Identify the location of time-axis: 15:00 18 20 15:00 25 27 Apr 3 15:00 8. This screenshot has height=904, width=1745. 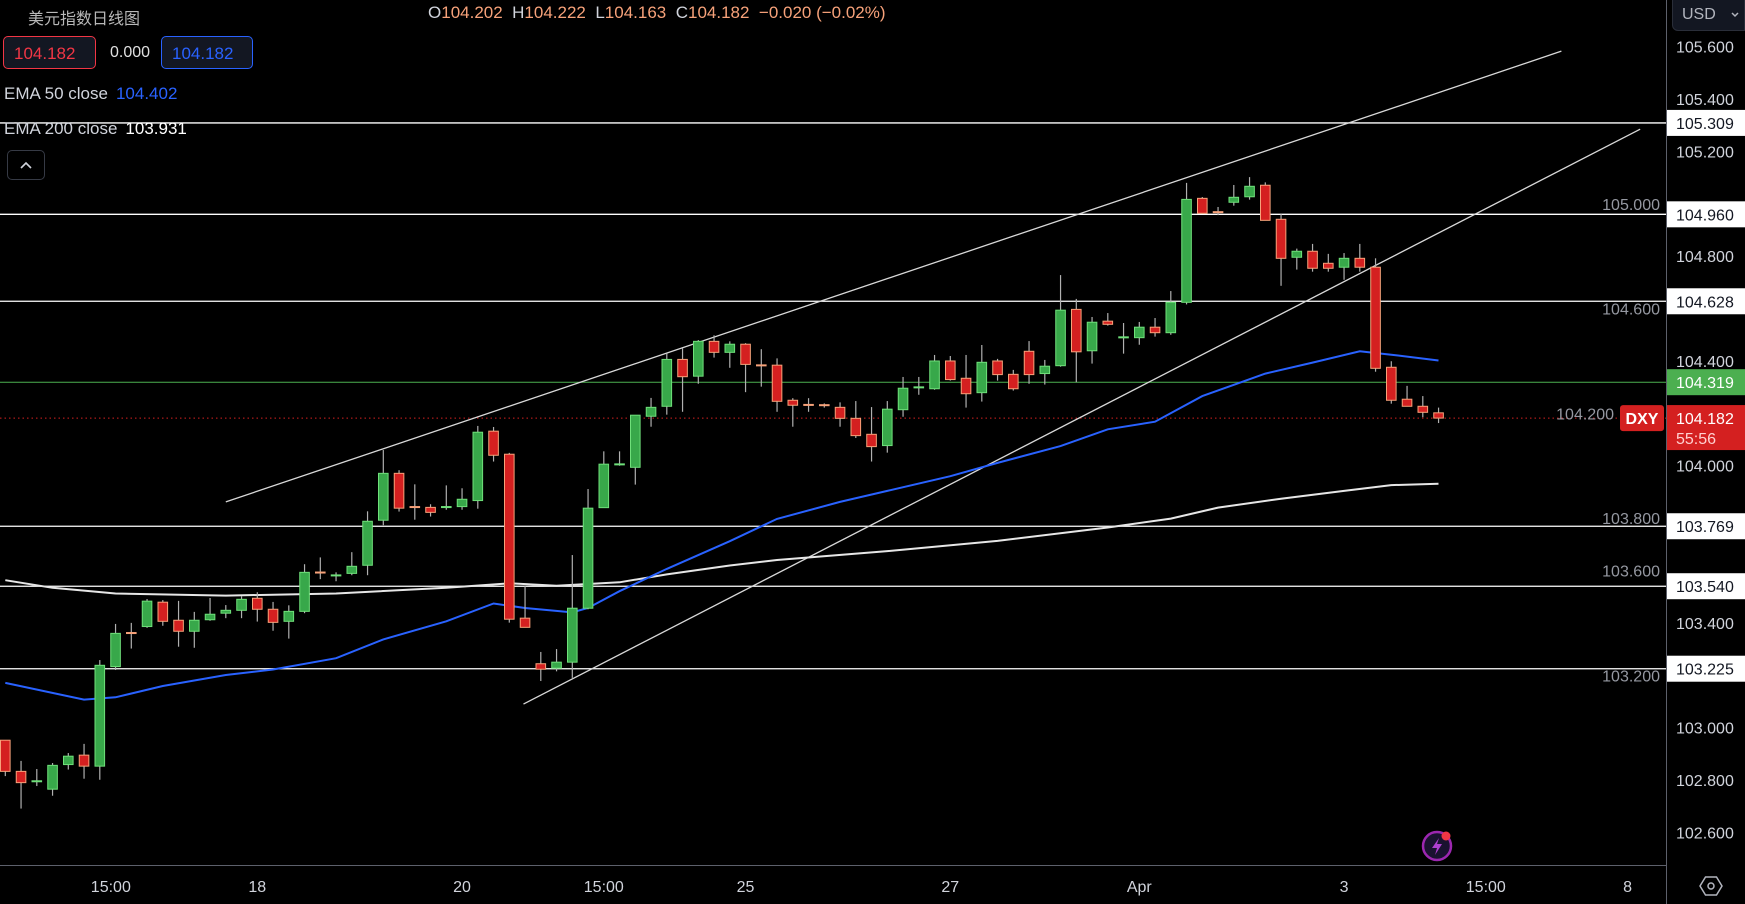
(833, 884).